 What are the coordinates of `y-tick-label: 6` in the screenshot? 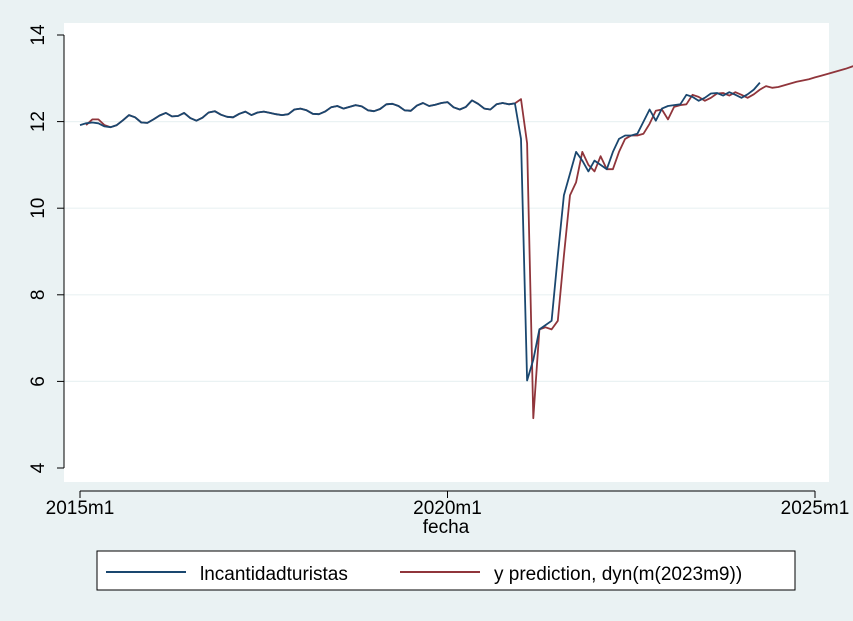 It's located at (38, 381).